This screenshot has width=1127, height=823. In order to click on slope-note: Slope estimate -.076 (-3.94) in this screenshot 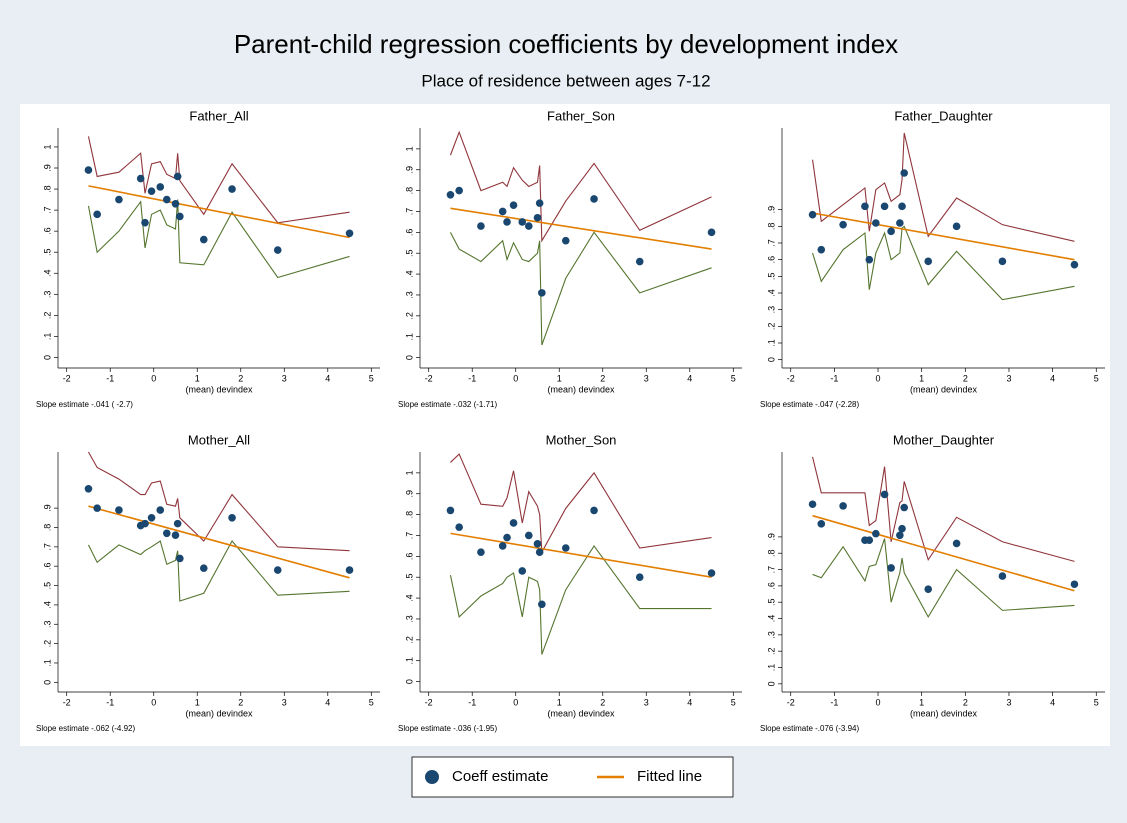, I will do `click(809, 728)`.